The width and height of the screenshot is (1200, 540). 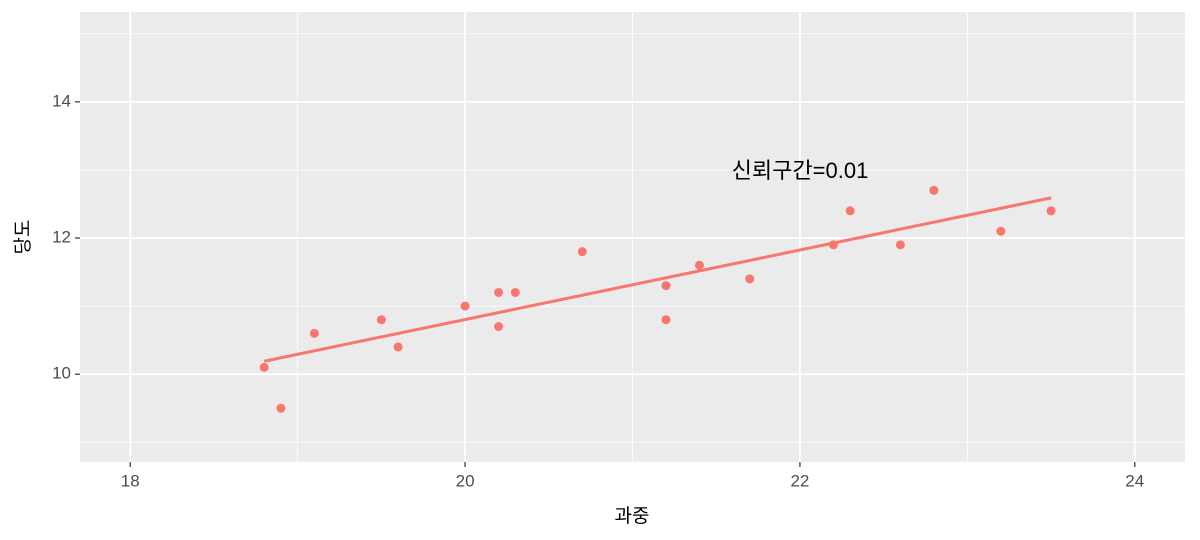 What do you see at coordinates (800, 170) in the screenshot?
I see `annotation: 신뢰구간=0.01` at bounding box center [800, 170].